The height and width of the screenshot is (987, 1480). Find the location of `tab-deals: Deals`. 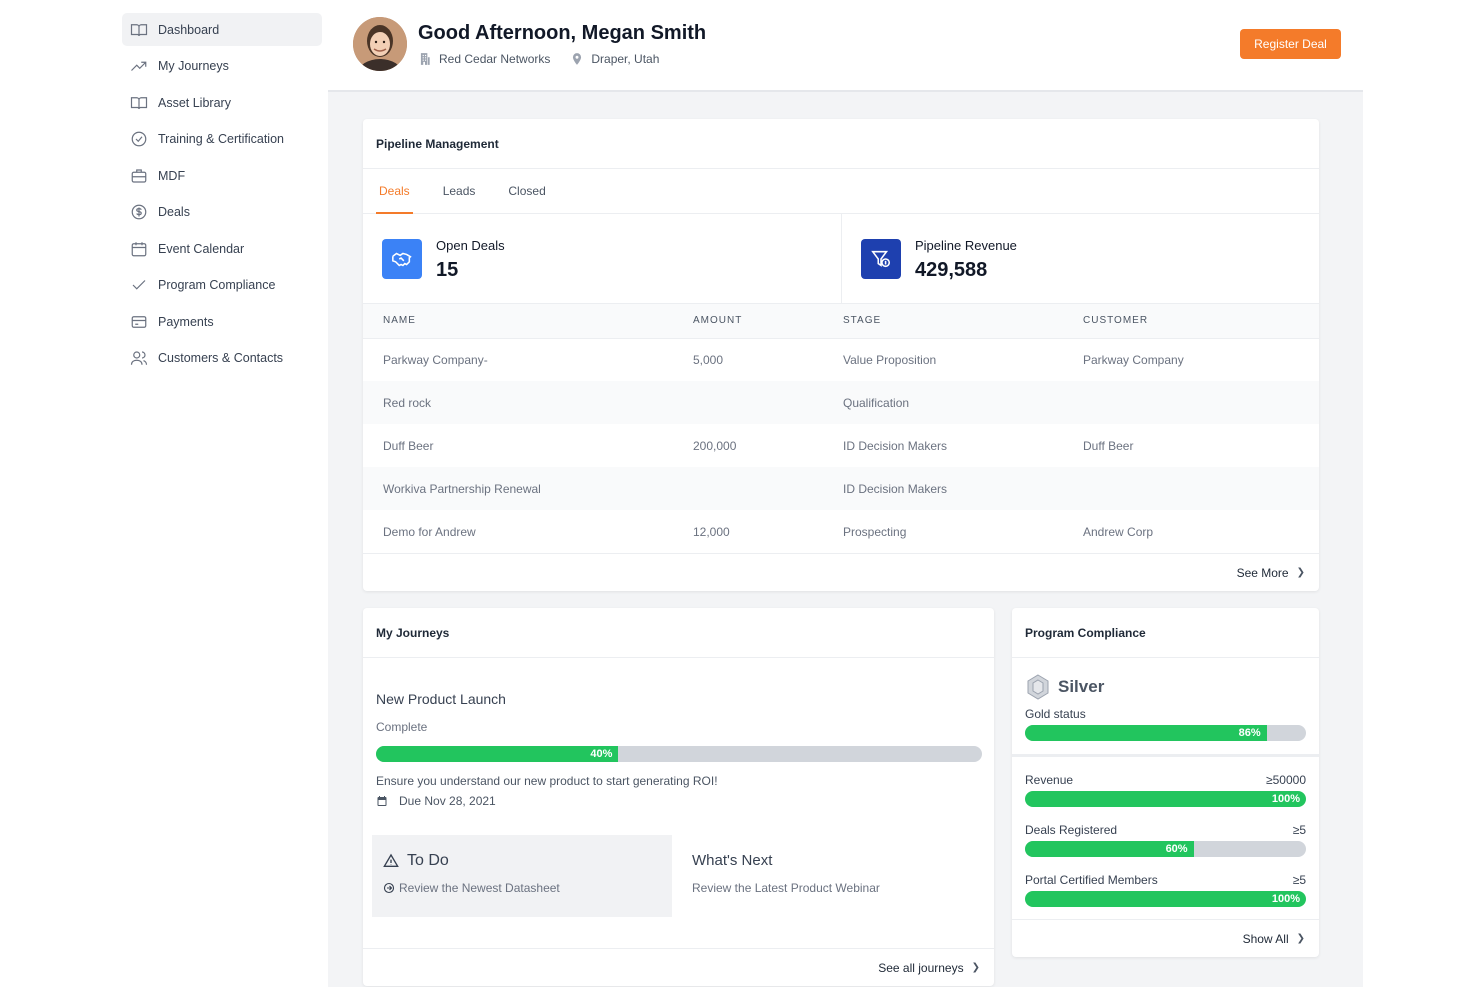

tab-deals: Deals is located at coordinates (394, 191).